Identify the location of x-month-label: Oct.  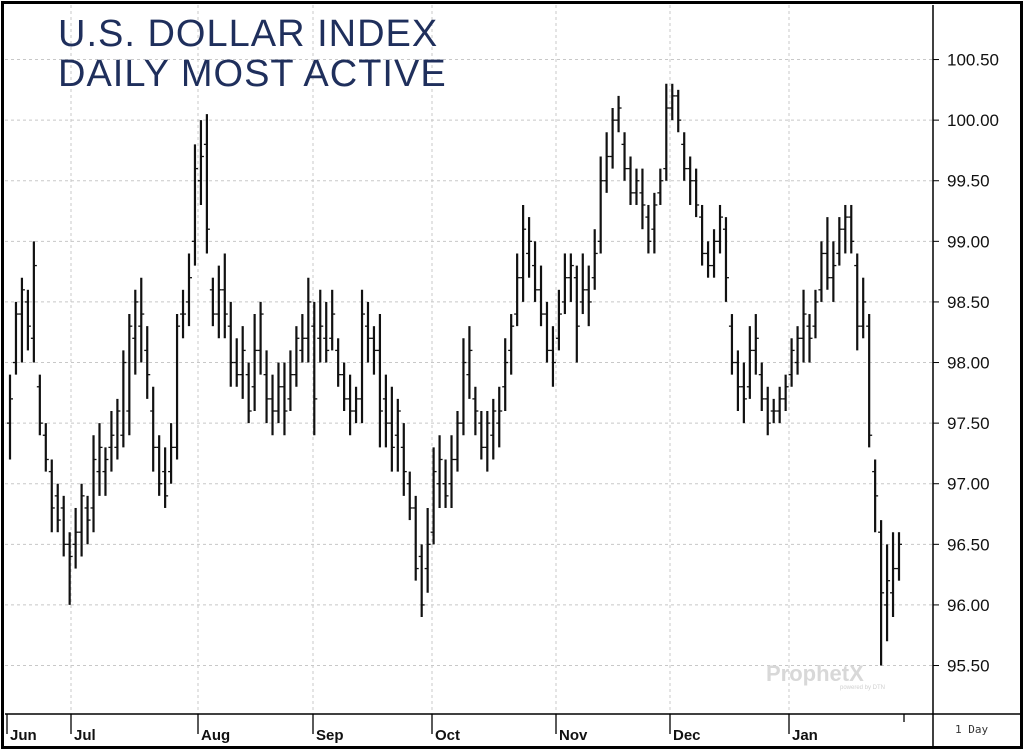
(447, 735).